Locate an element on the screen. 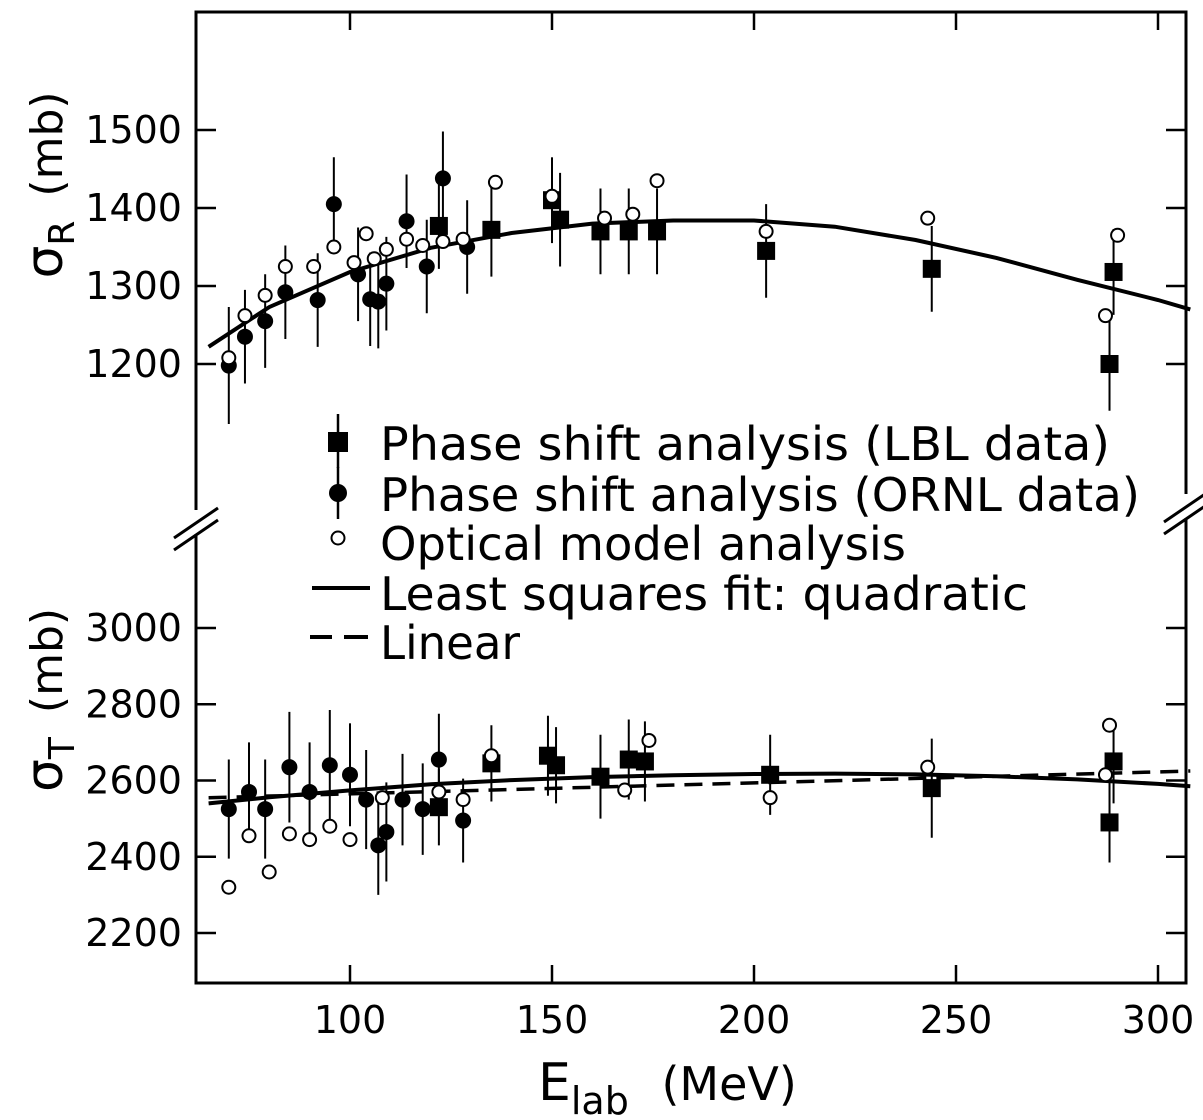 The image size is (1203, 1120). legend-label: Optical model analysis is located at coordinates (643, 544).